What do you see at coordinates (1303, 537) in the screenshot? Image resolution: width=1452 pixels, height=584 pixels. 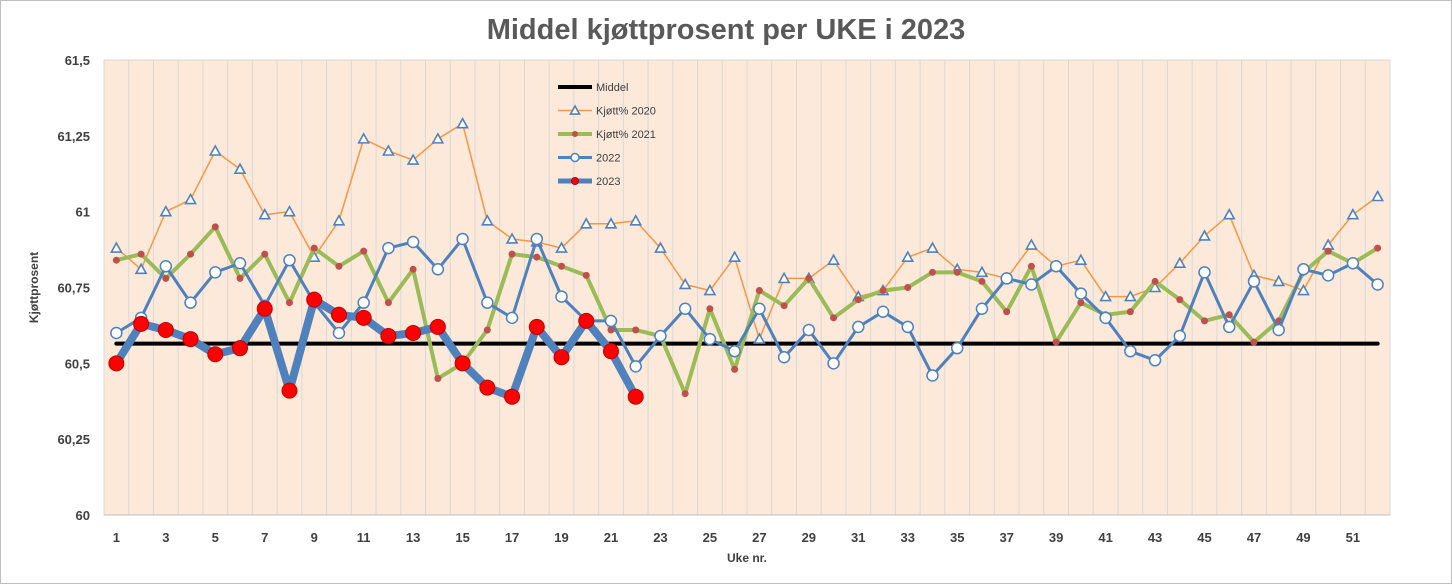 I see `x-tick-label: 49` at bounding box center [1303, 537].